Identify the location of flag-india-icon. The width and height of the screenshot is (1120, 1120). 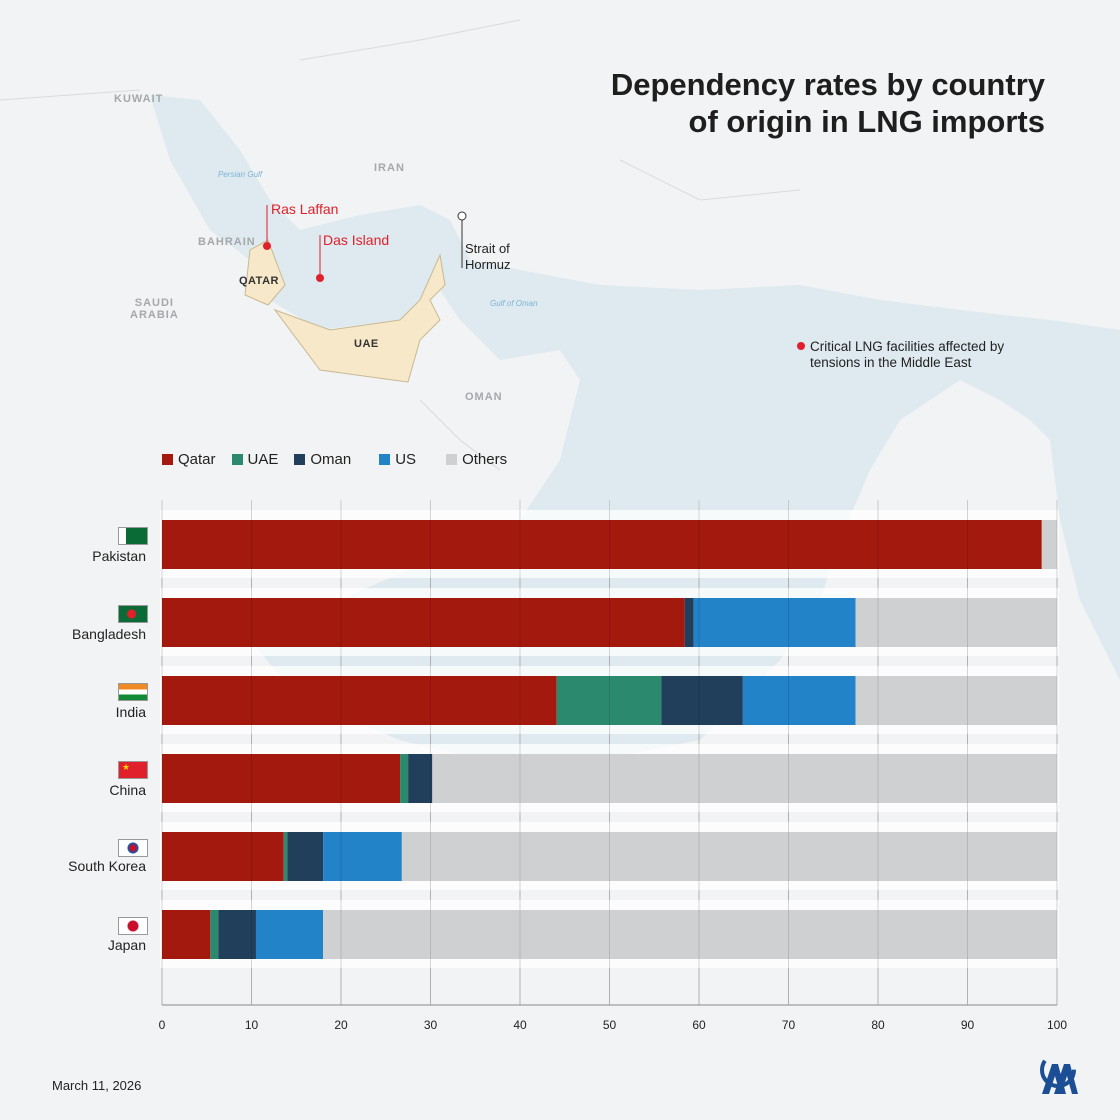
(133, 692).